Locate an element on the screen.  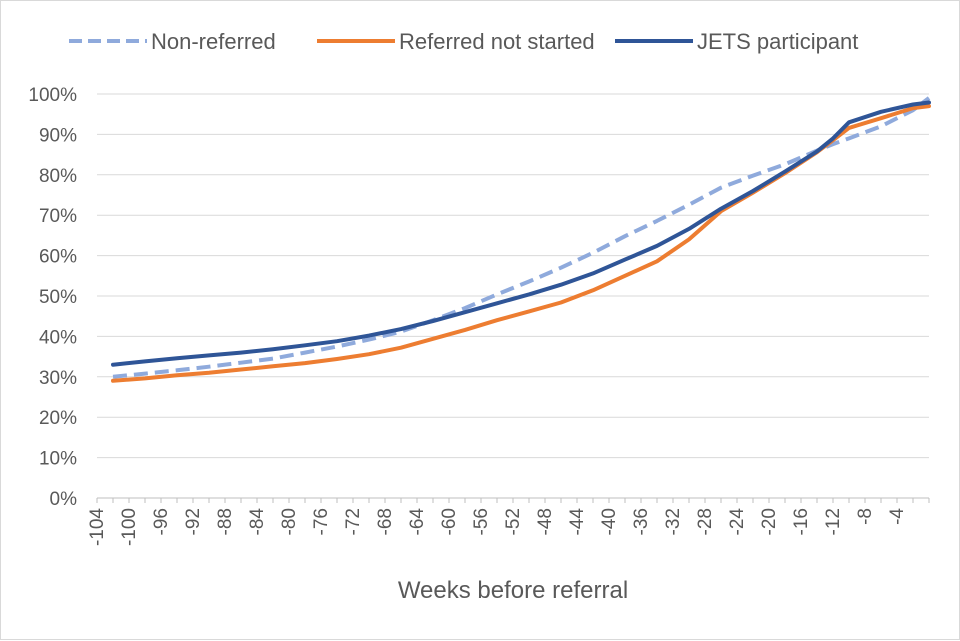
y-tick-label: 0% is located at coordinates (64, 499).